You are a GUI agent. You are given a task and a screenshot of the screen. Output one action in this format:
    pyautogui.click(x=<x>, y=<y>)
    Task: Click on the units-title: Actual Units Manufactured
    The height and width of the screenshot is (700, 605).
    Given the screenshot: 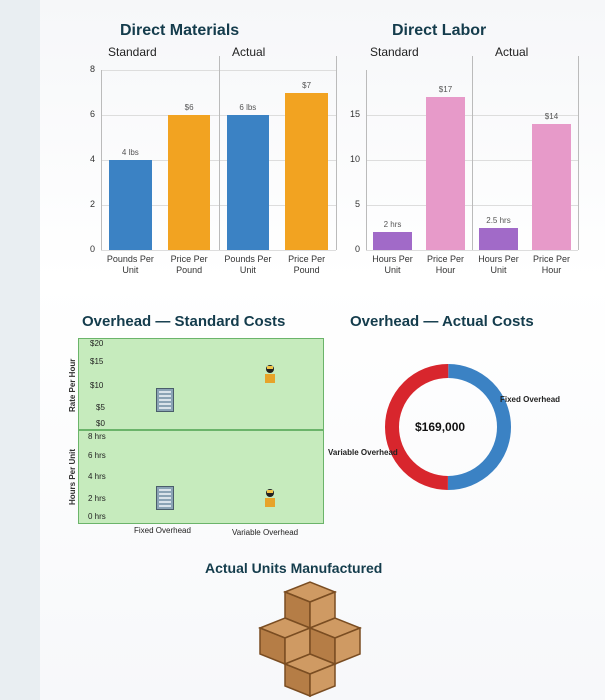 What is the action you would take?
    pyautogui.click(x=294, y=568)
    